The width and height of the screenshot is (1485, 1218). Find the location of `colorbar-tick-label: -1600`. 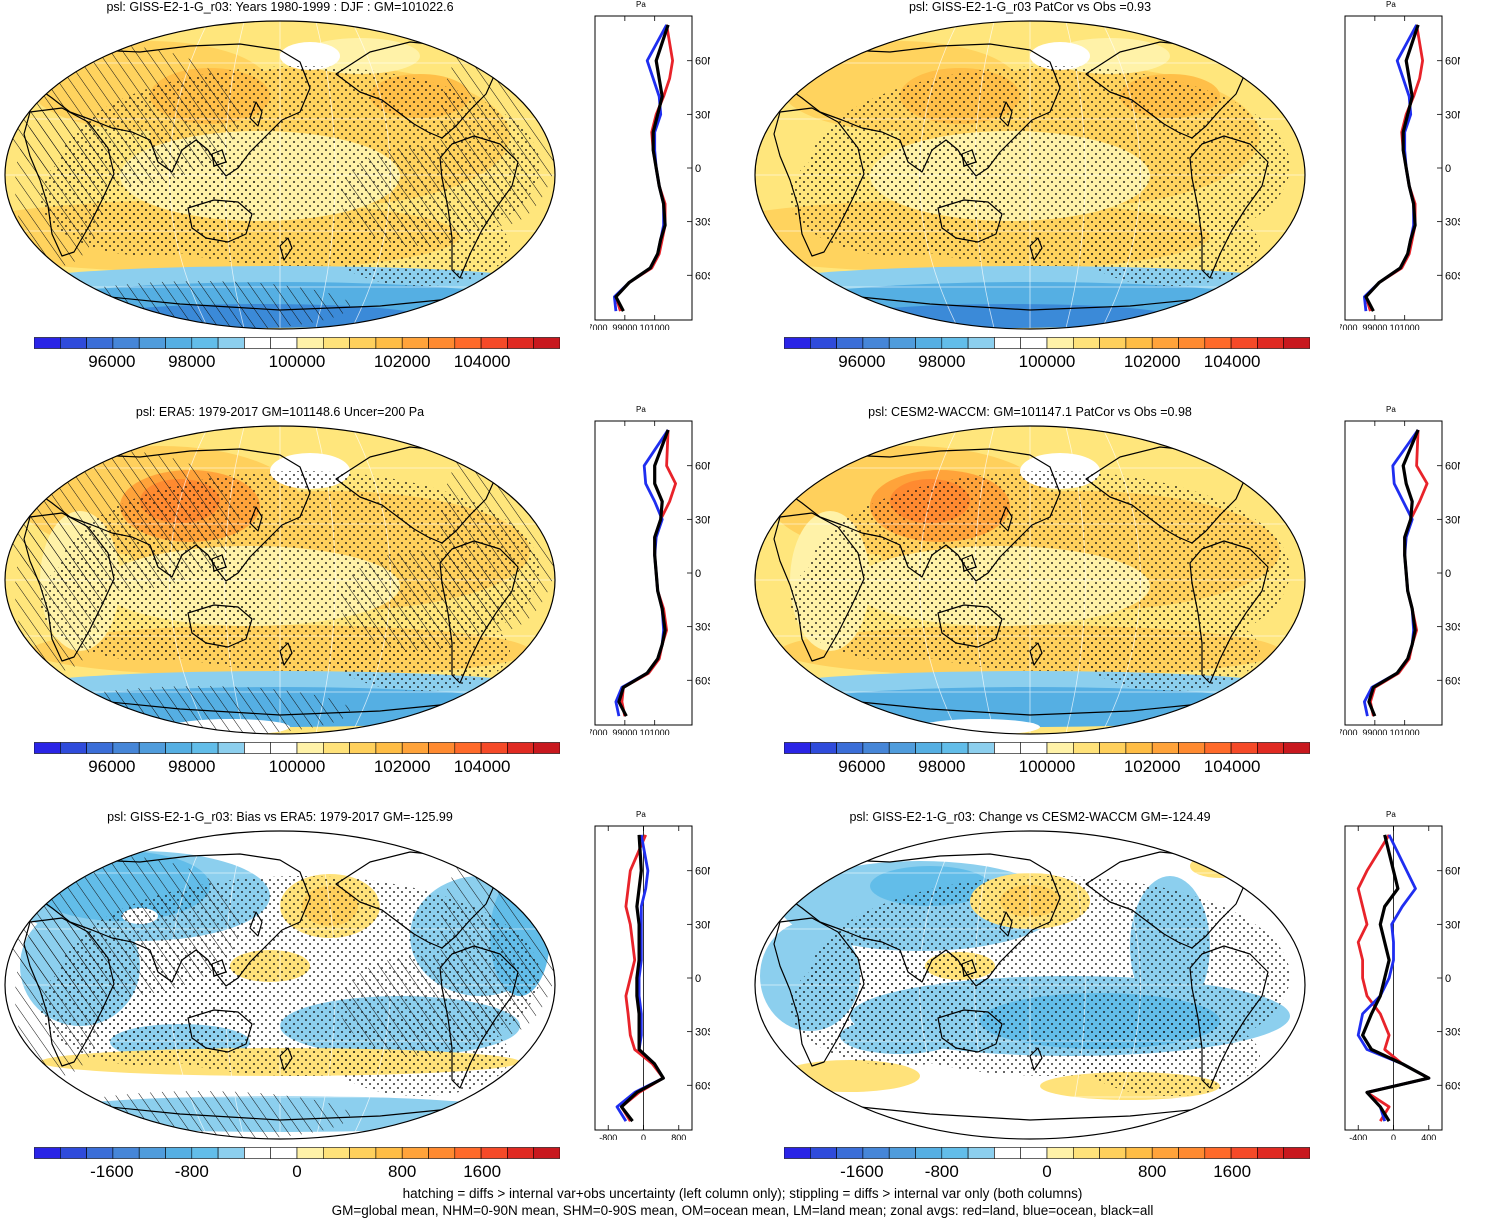

colorbar-tick-label: -1600 is located at coordinates (862, 1171).